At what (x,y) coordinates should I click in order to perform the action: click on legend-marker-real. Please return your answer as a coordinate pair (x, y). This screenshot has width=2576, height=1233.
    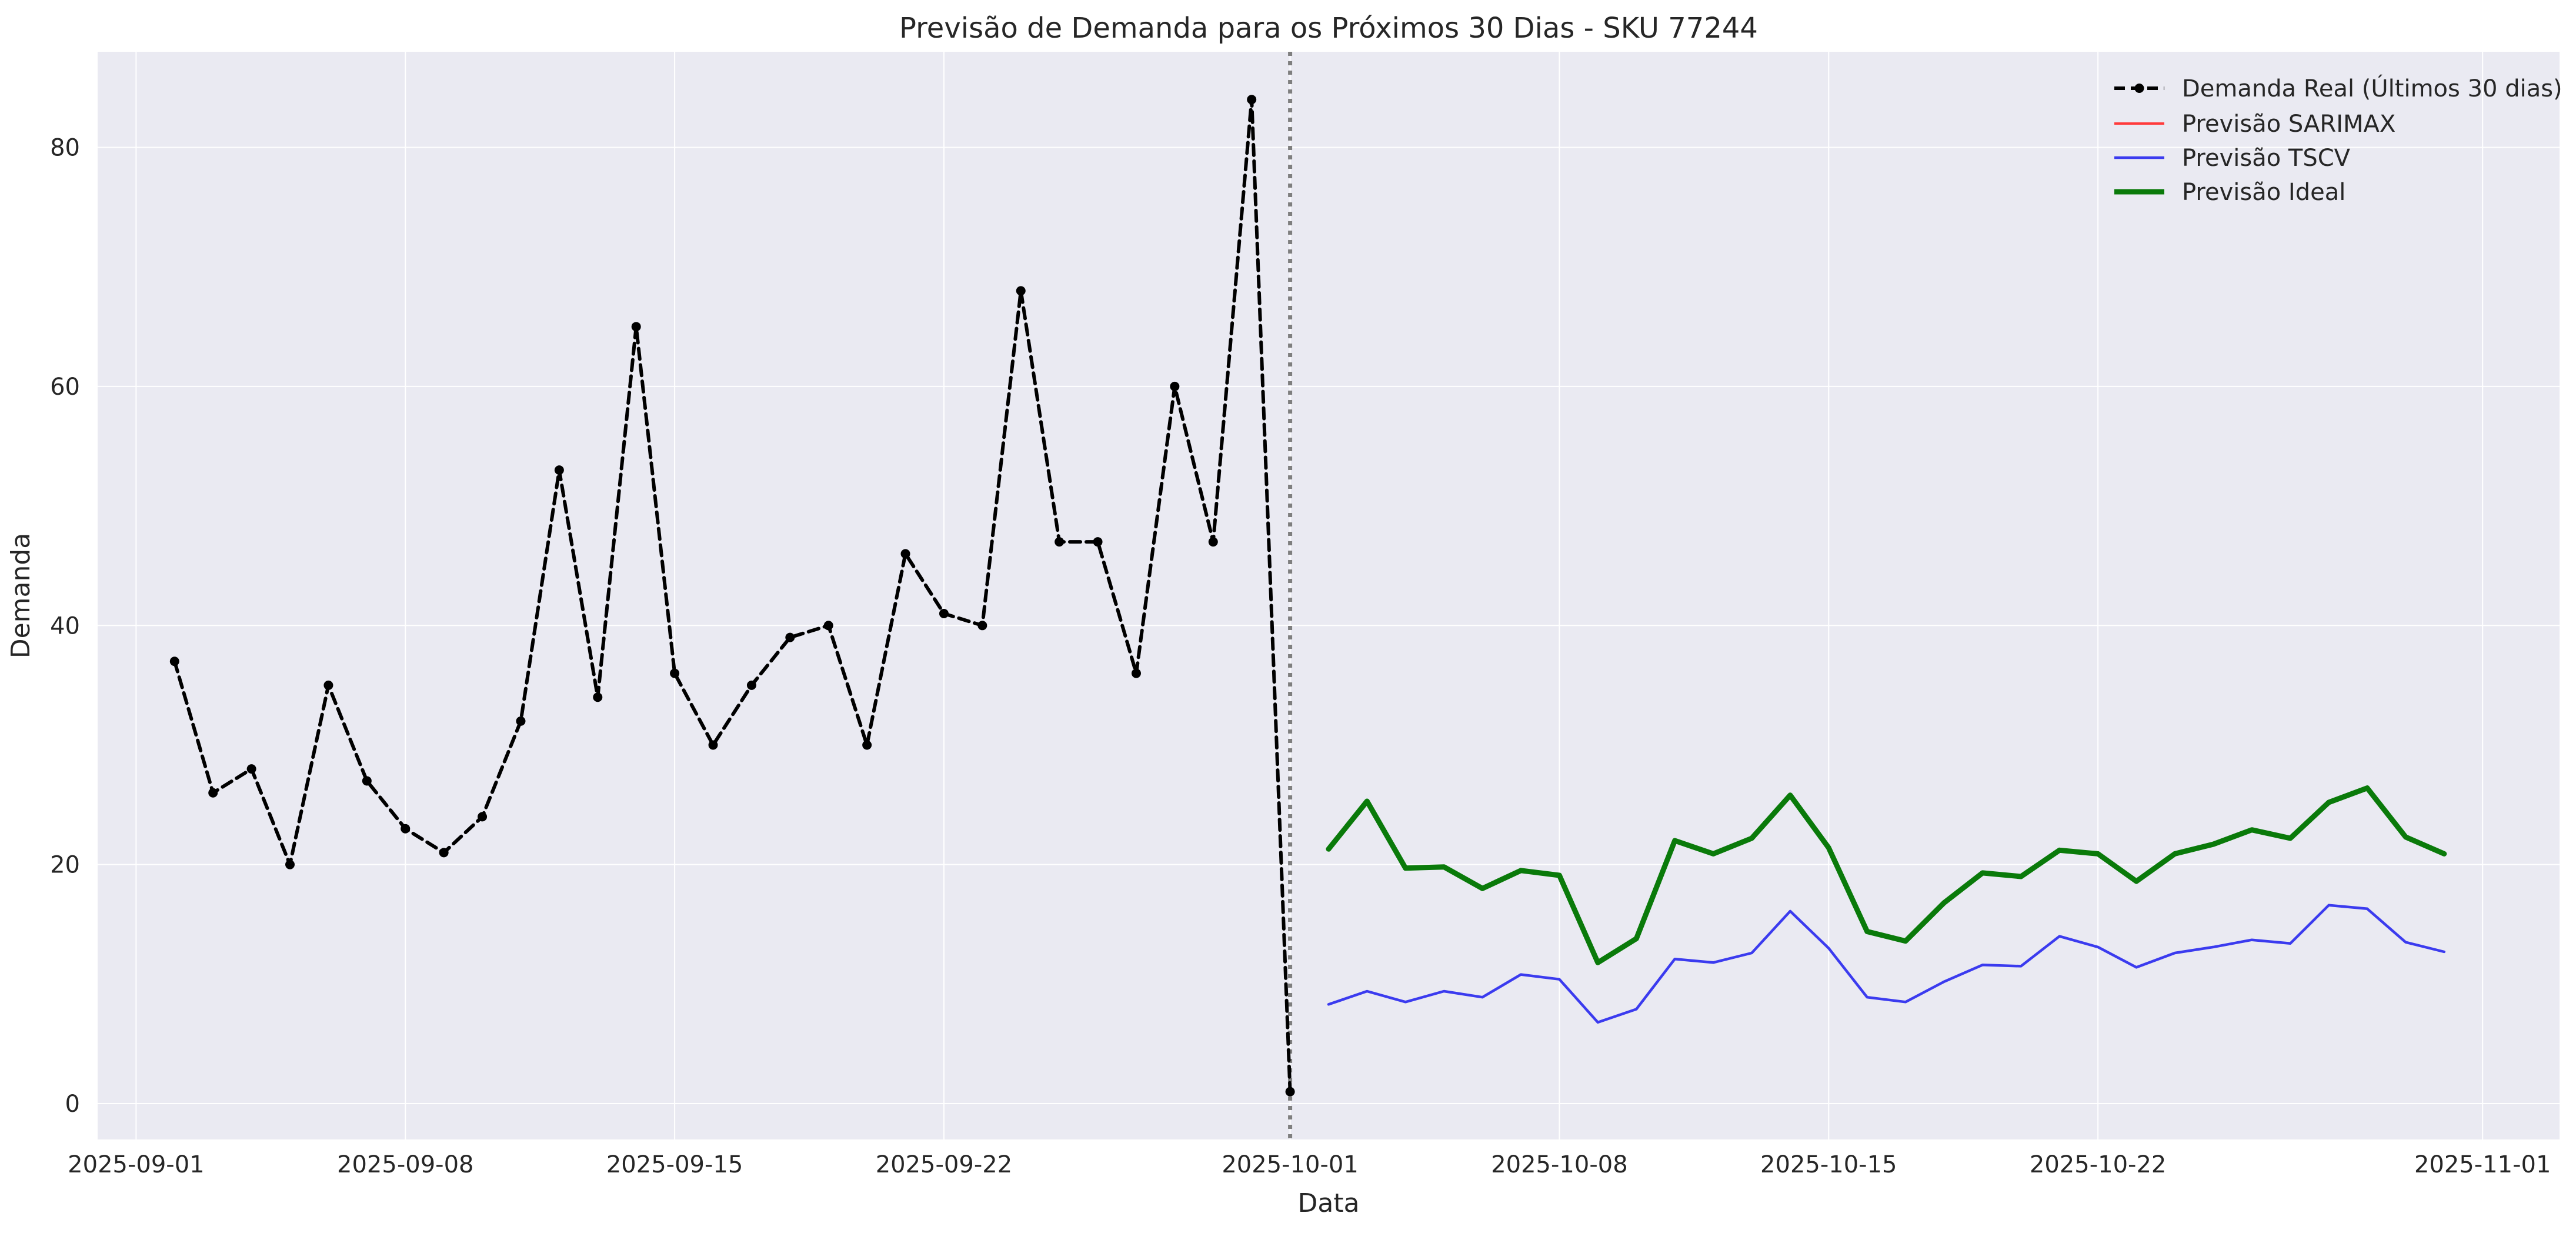
    Looking at the image, I should click on (2139, 88).